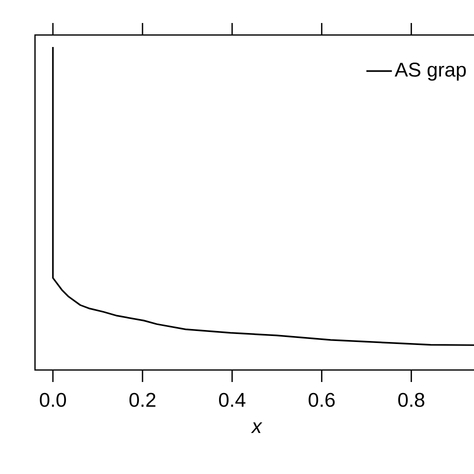 Image resolution: width=474 pixels, height=474 pixels. I want to click on x-tick-label: 0.4, so click(232, 399).